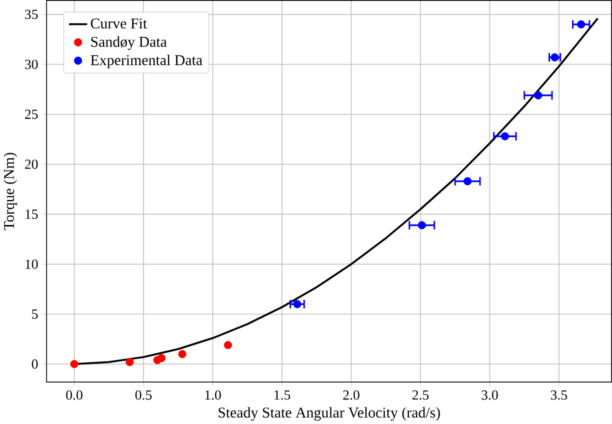 This screenshot has width=612, height=424. I want to click on x-axis-title: Steady State Angular Velocity (rad/s), so click(329, 413).